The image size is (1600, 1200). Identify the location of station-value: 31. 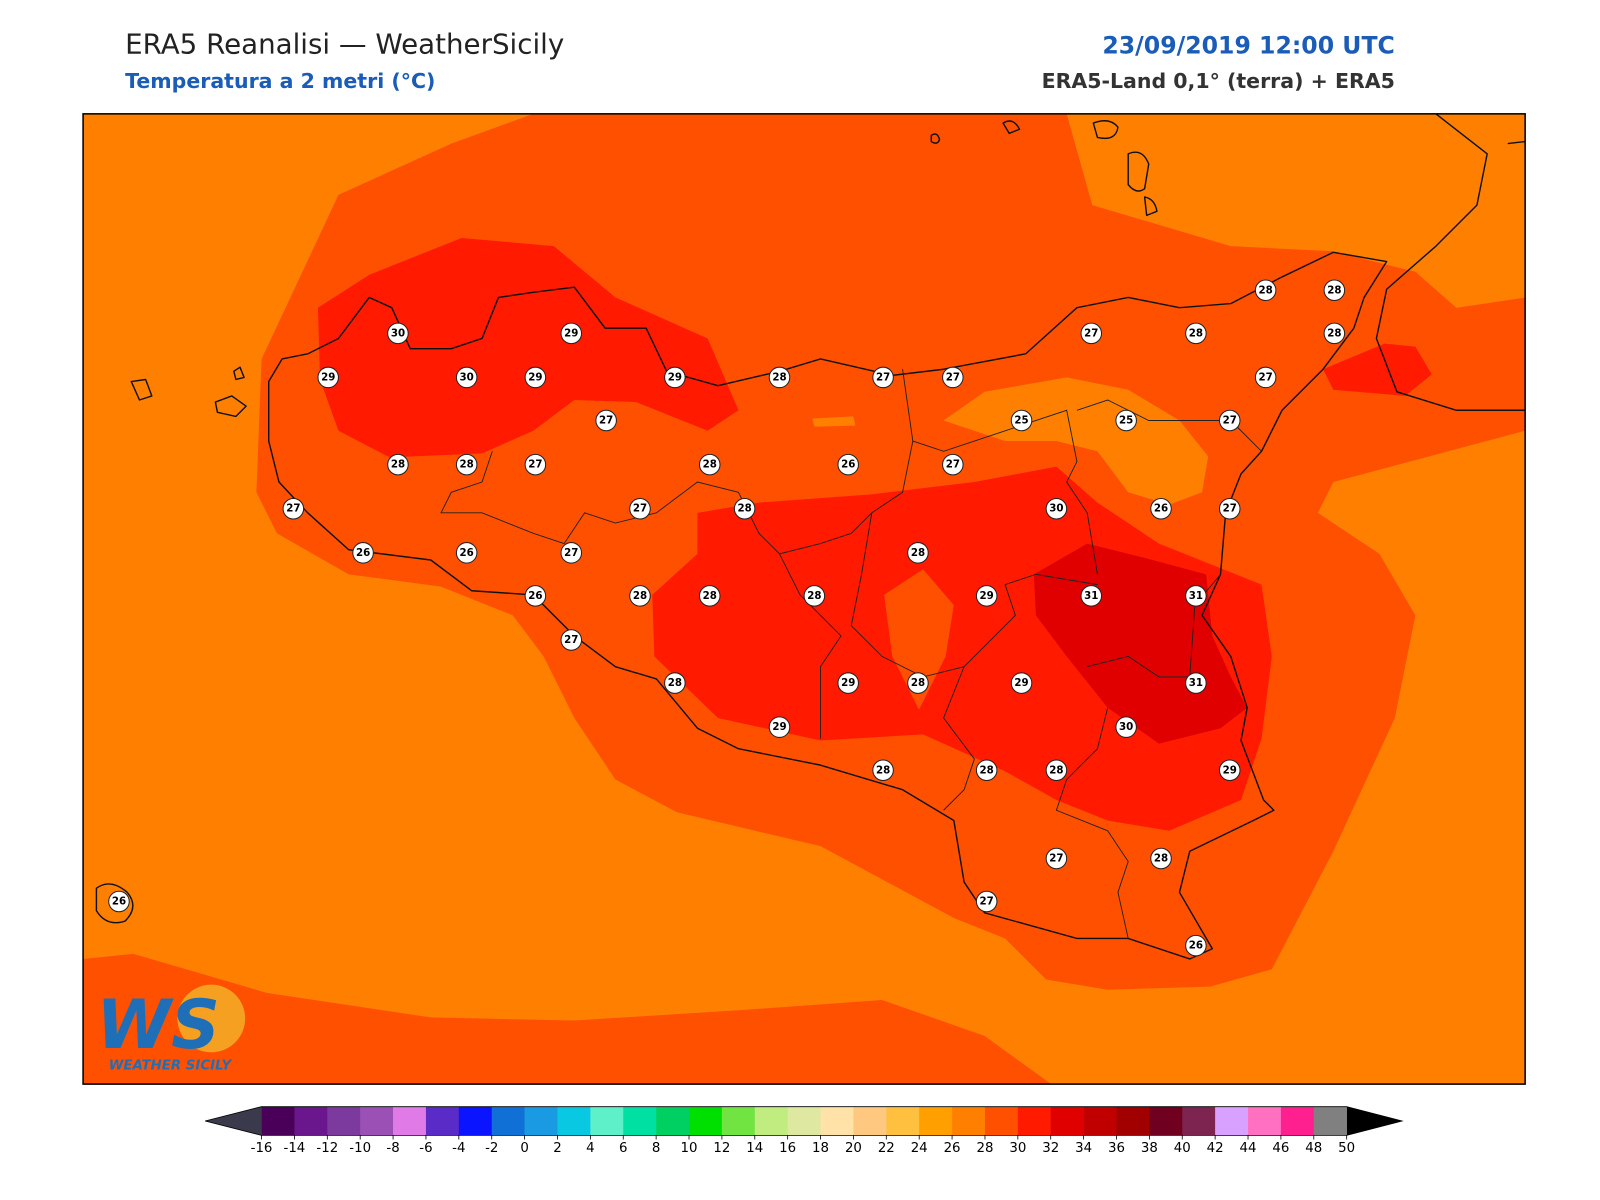
(1196, 683).